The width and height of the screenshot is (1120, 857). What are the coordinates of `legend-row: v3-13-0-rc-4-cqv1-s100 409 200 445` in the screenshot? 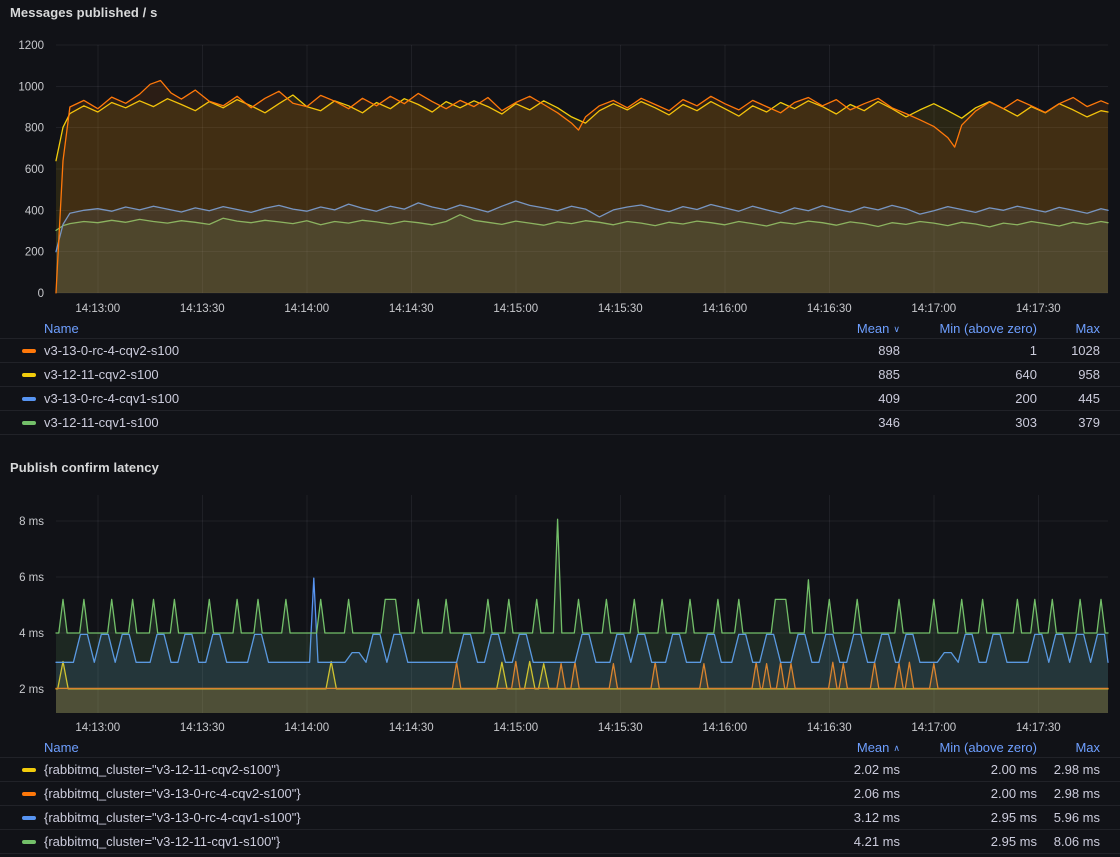 It's located at (560, 399).